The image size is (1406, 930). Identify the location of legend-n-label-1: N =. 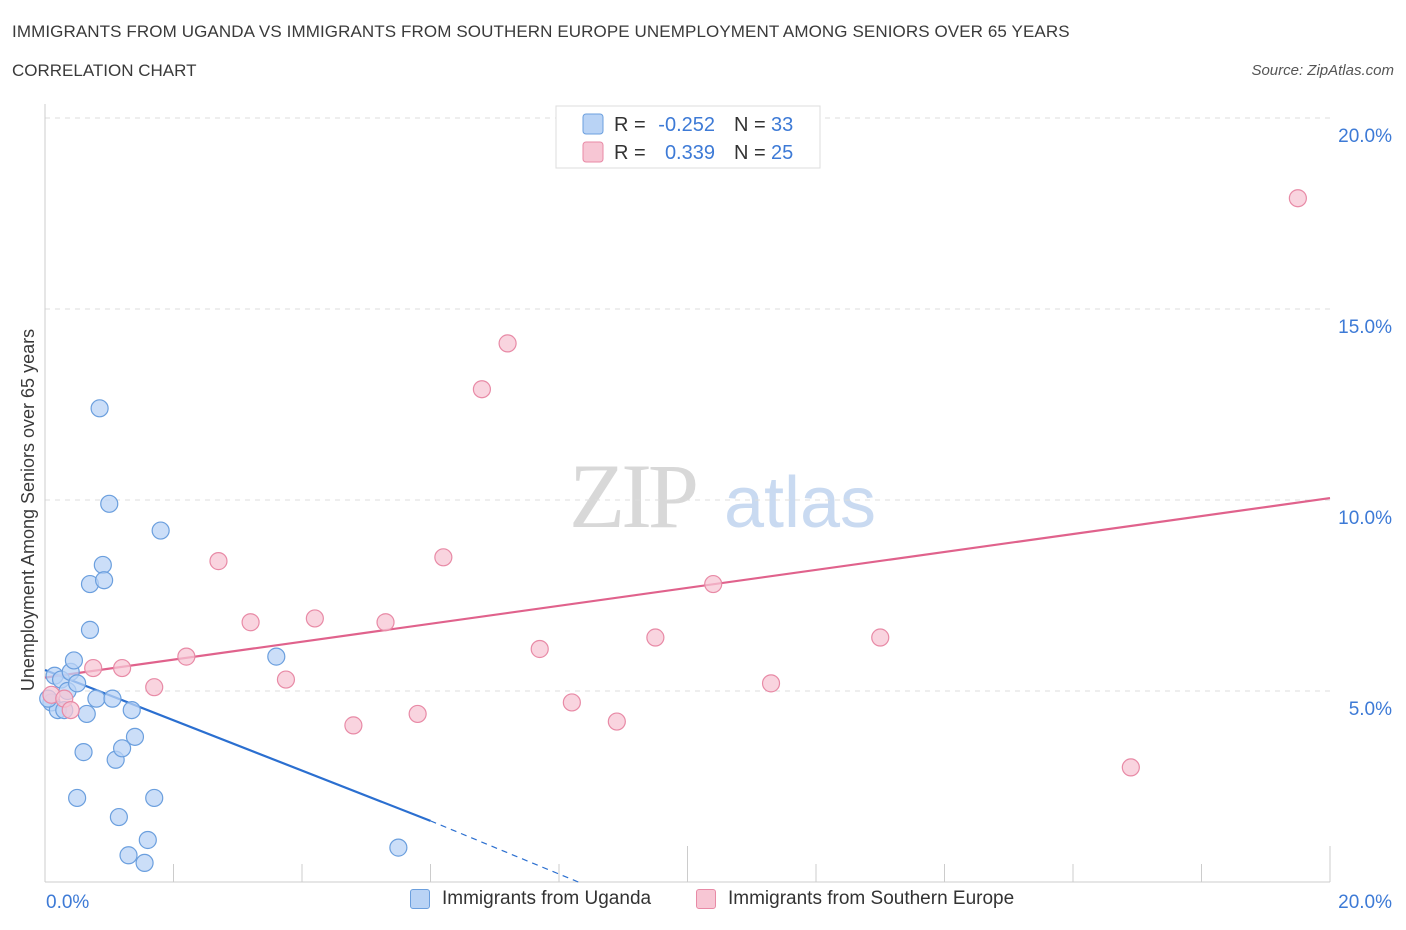
(750, 125).